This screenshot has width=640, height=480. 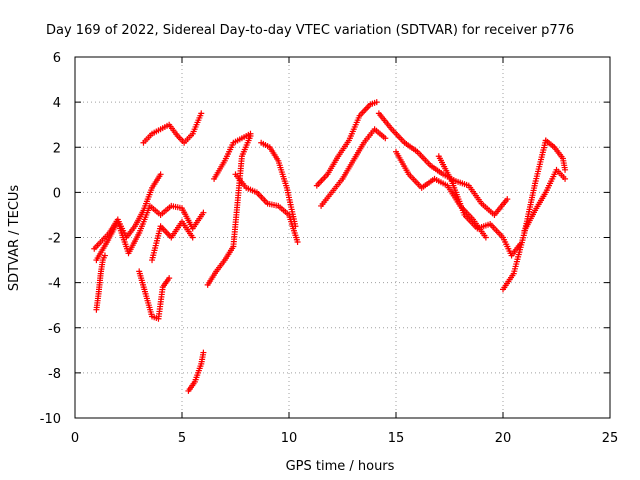 I want to click on y-tick-label: -2, so click(x=54, y=239).